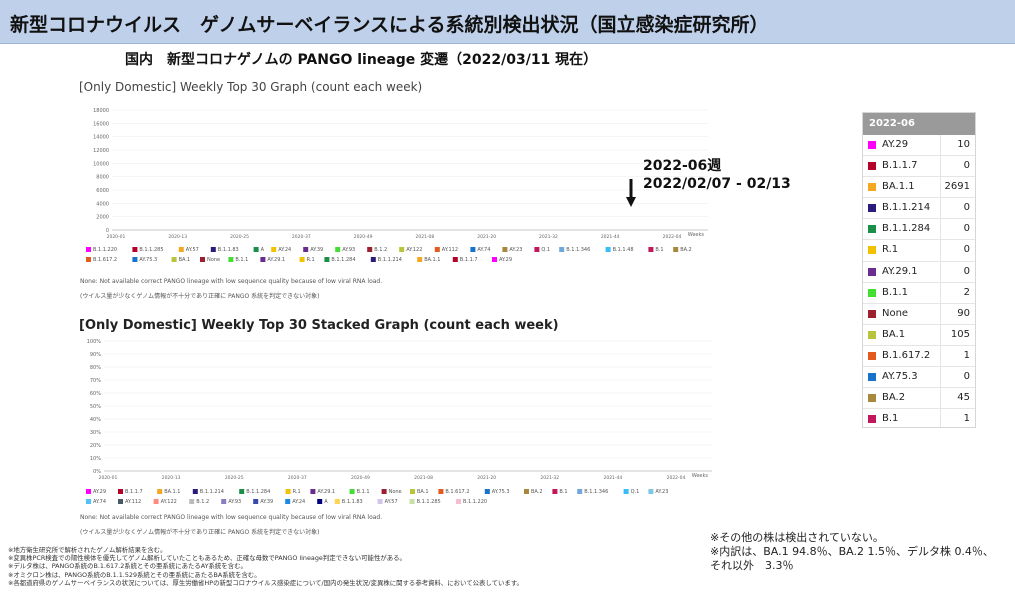 The height and width of the screenshot is (600, 1015). Describe the element at coordinates (263, 250) in the screenshot. I see `legend-label: A` at that location.